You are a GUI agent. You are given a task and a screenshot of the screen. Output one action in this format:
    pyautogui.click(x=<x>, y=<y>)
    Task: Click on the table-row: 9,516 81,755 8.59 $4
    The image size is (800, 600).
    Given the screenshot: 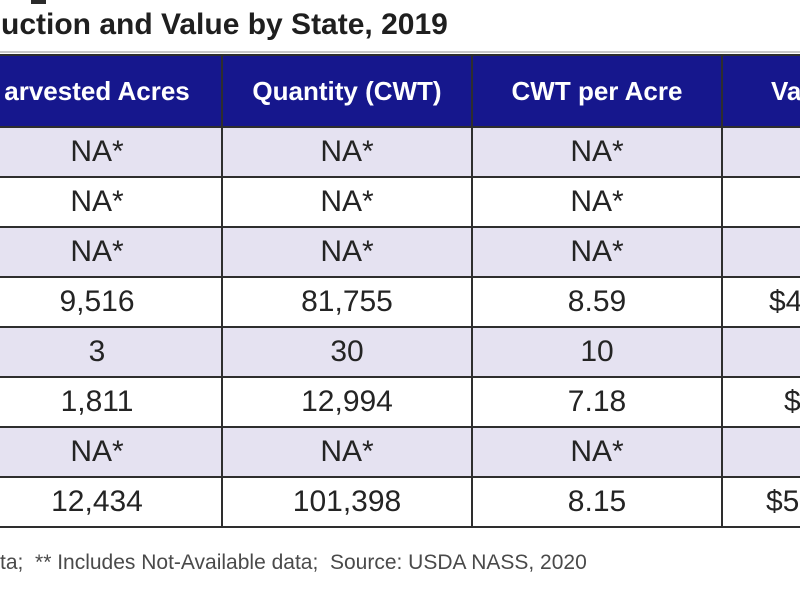 What is the action you would take?
    pyautogui.click(x=400, y=302)
    